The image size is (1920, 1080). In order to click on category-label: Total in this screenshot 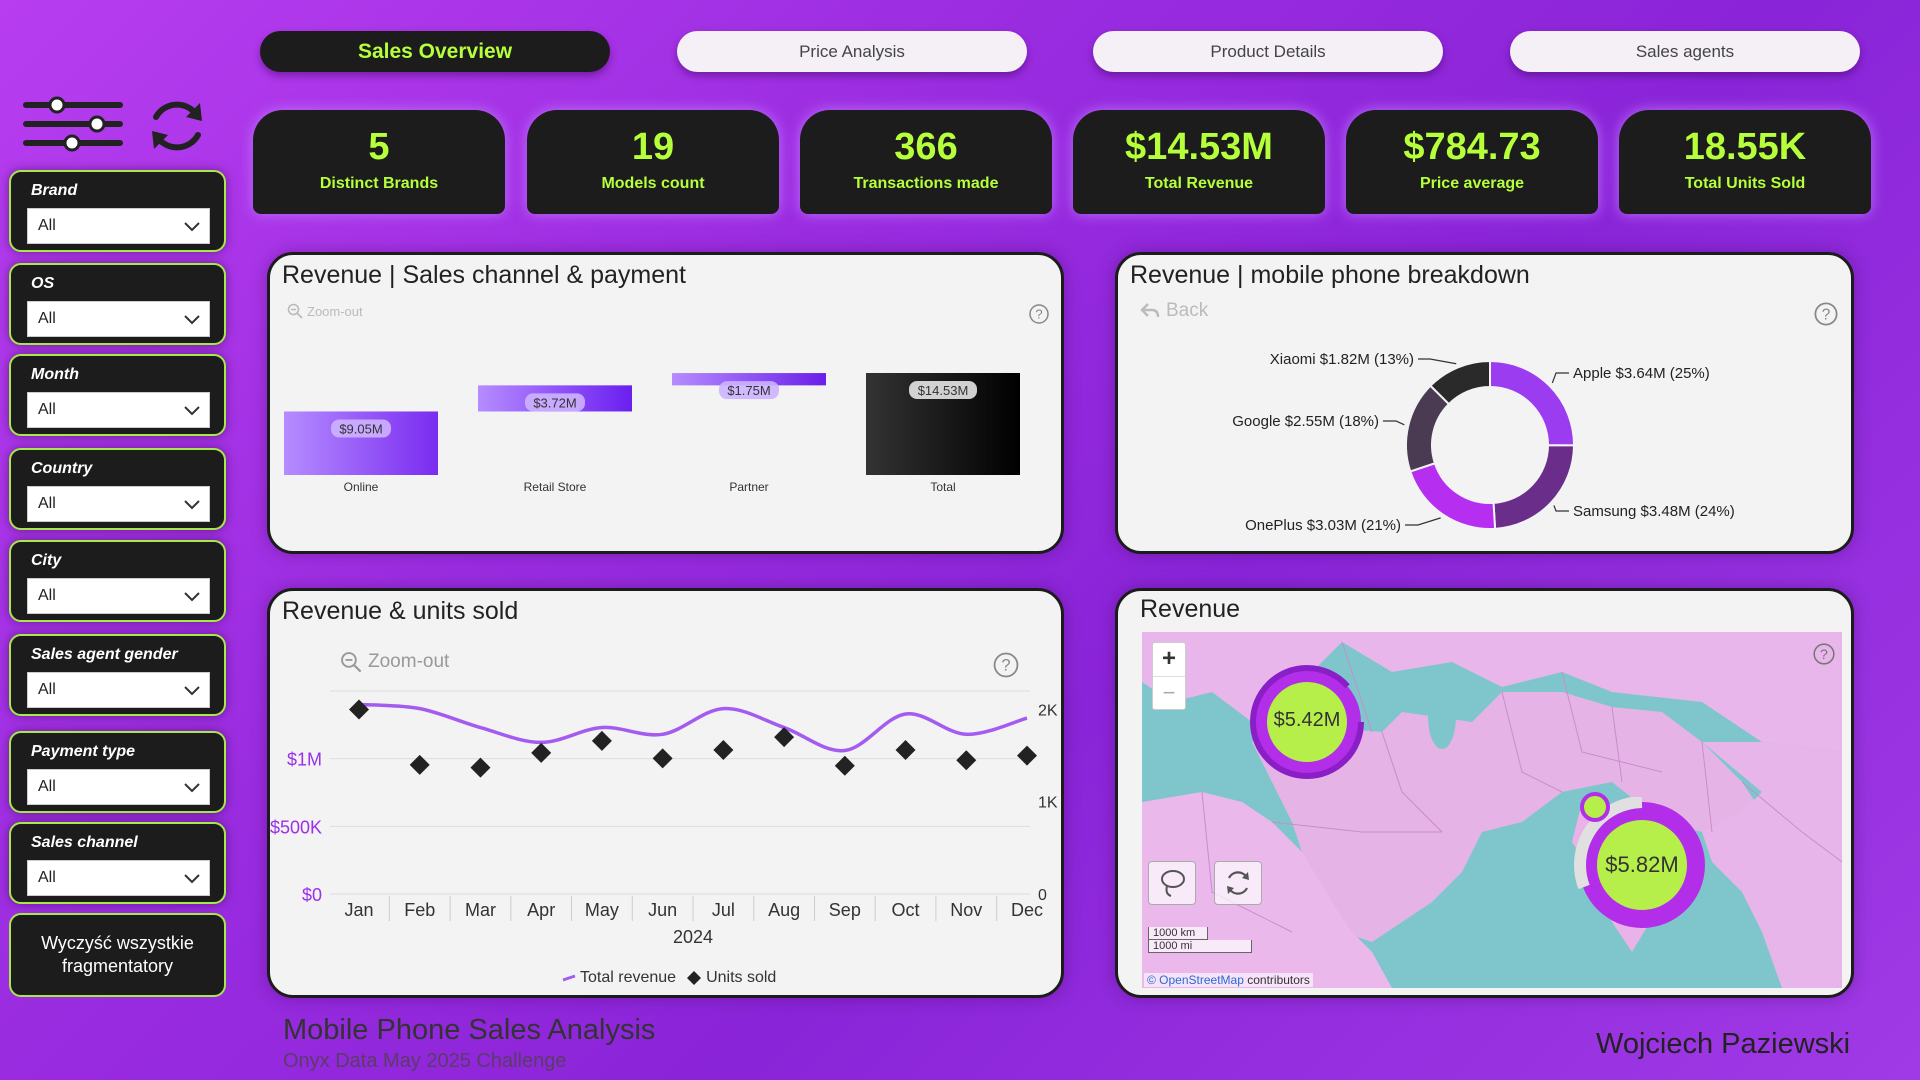, I will do `click(942, 487)`.